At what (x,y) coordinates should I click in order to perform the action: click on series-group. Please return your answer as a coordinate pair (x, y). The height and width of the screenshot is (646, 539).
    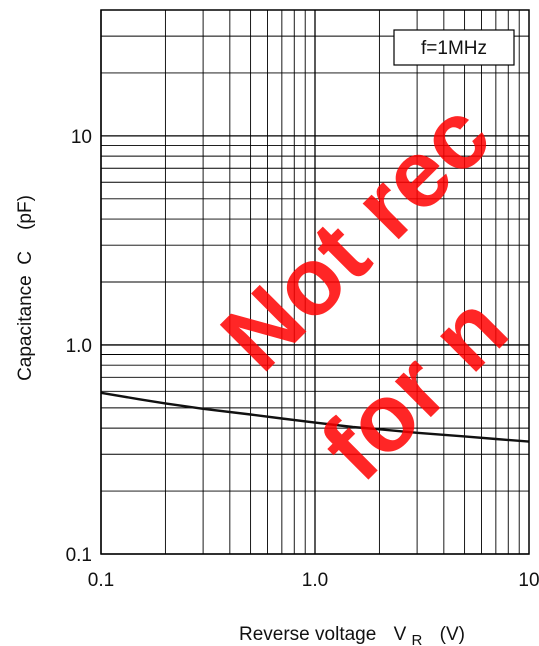
    Looking at the image, I should click on (315, 417).